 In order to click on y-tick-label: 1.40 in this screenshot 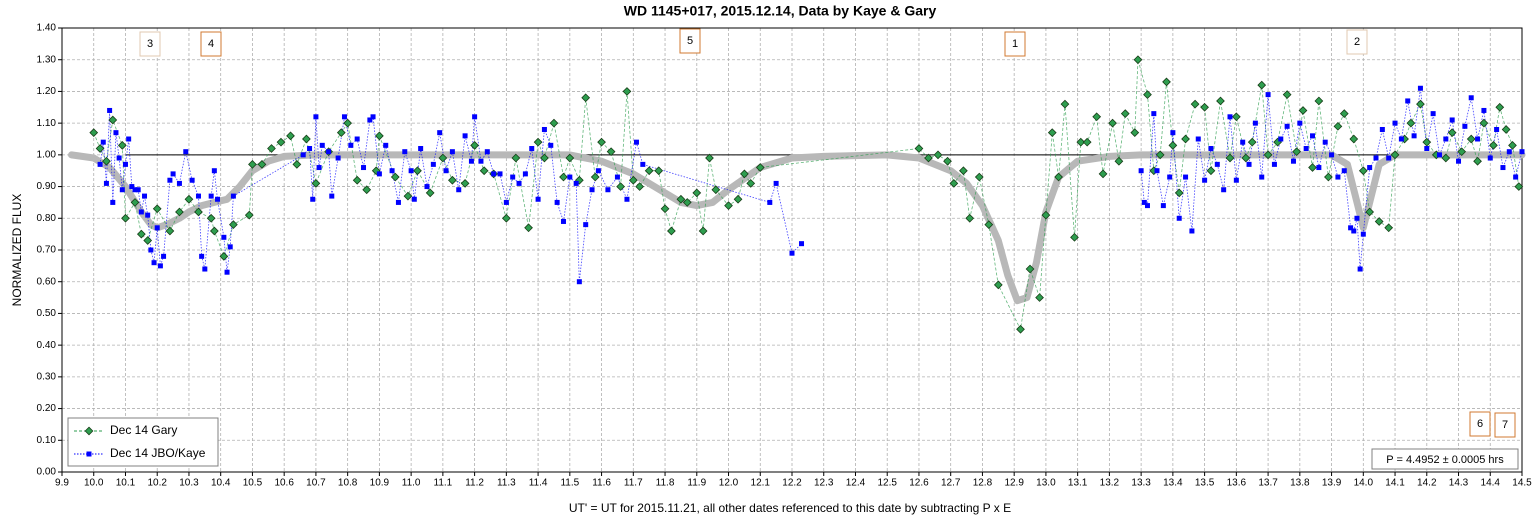, I will do `click(47, 28)`.